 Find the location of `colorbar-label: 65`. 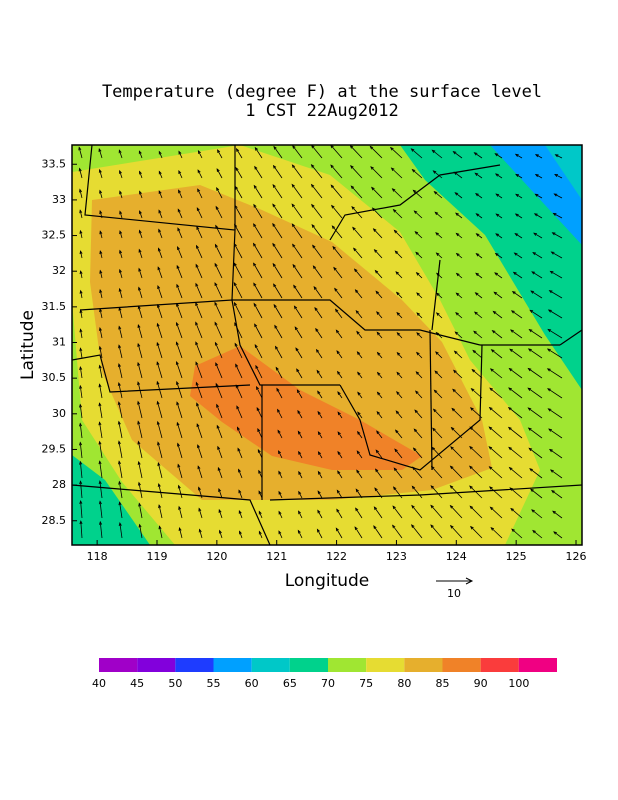

colorbar-label: 65 is located at coordinates (290, 683).